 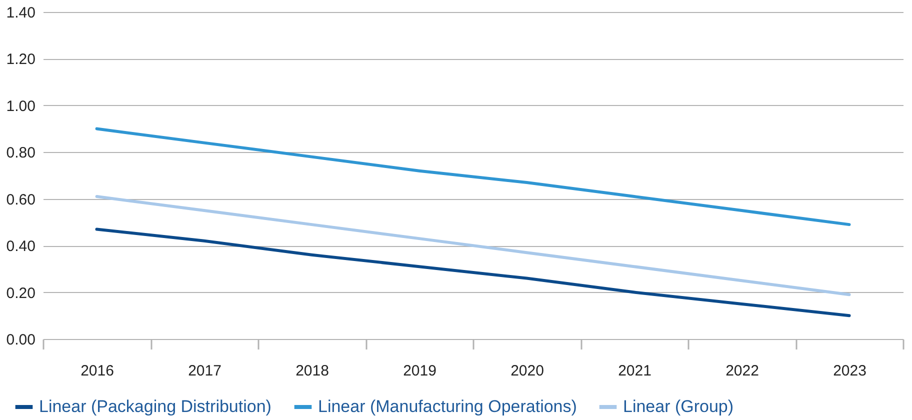 What do you see at coordinates (205, 371) in the screenshot?
I see `x-tick-label: 2017` at bounding box center [205, 371].